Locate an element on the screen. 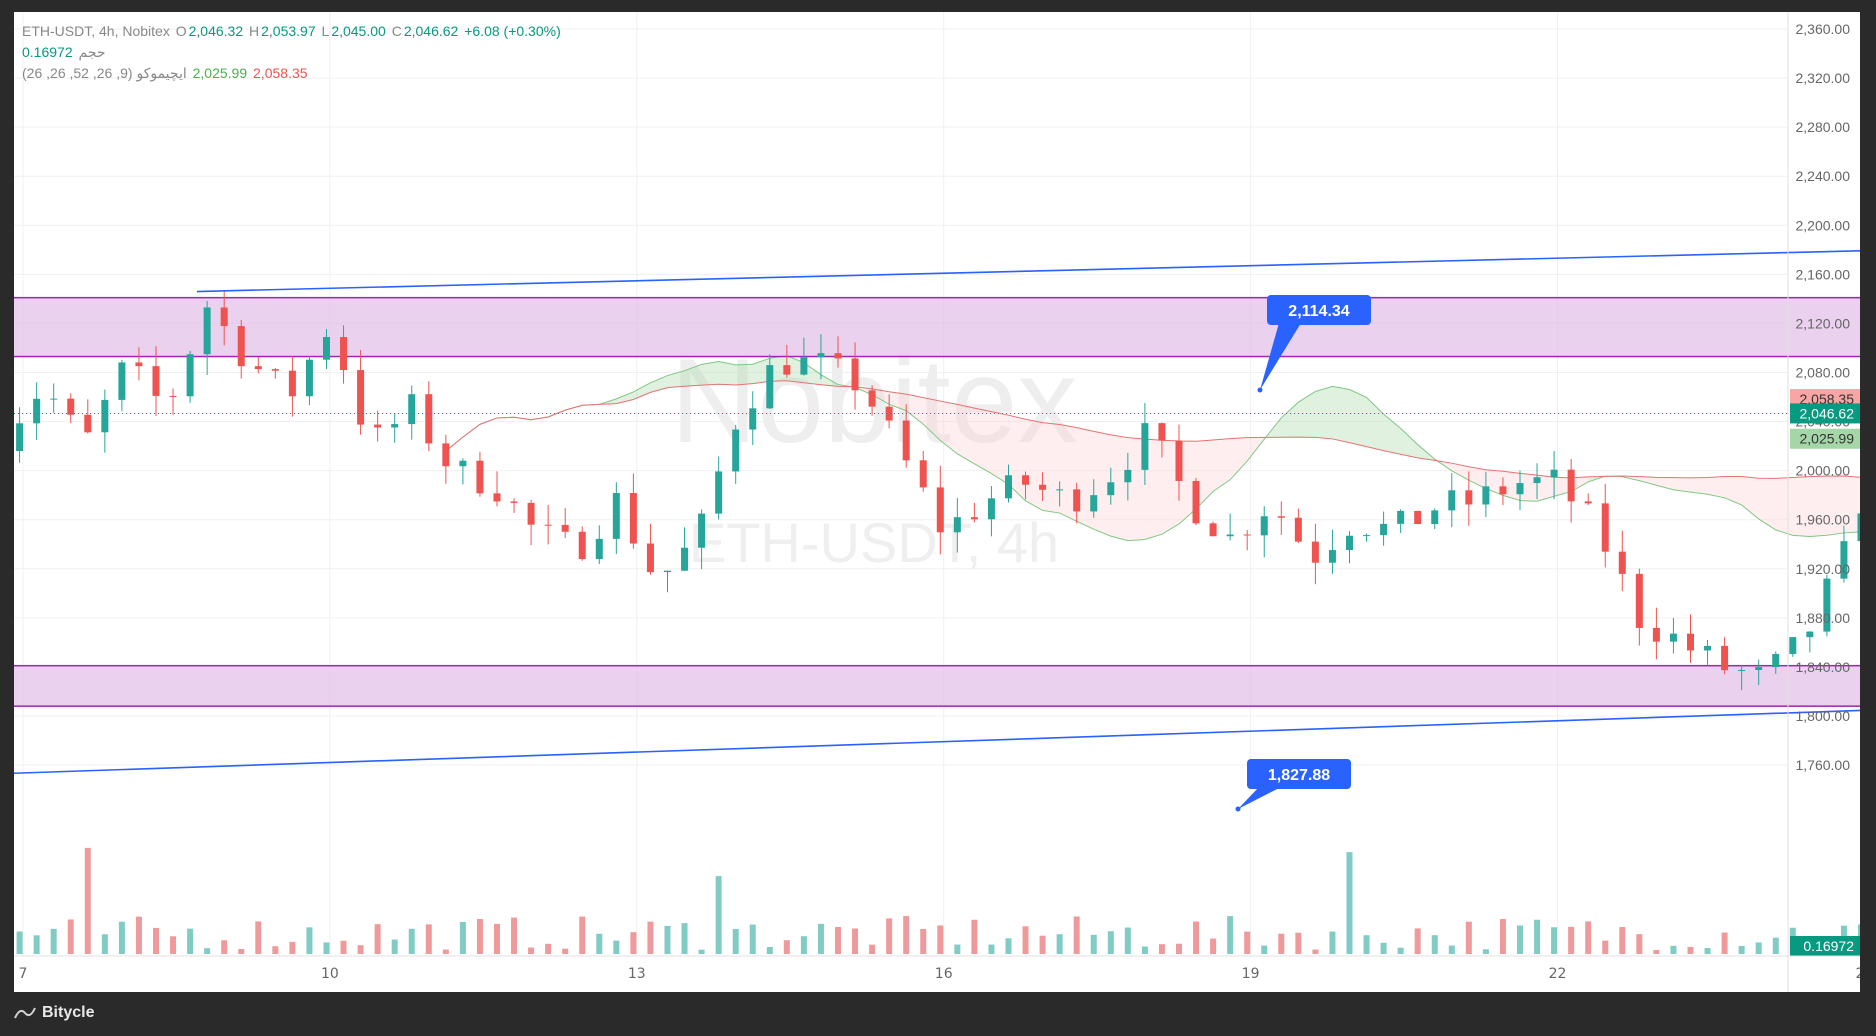 The image size is (1876, 1036). support-resistance-zone is located at coordinates (937, 327).